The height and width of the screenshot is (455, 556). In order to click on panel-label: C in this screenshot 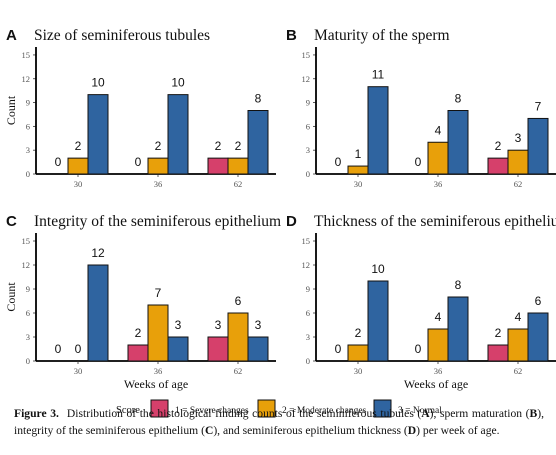, I will do `click(11, 221)`.